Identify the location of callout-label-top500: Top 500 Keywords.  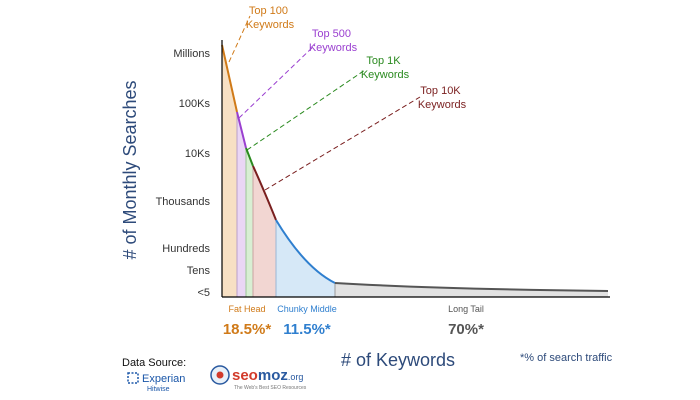
(333, 41).